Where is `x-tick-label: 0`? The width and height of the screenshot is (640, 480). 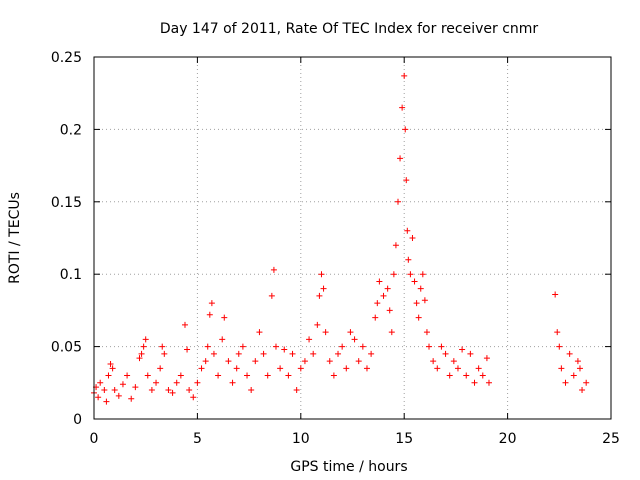 x-tick-label: 0 is located at coordinates (94, 439).